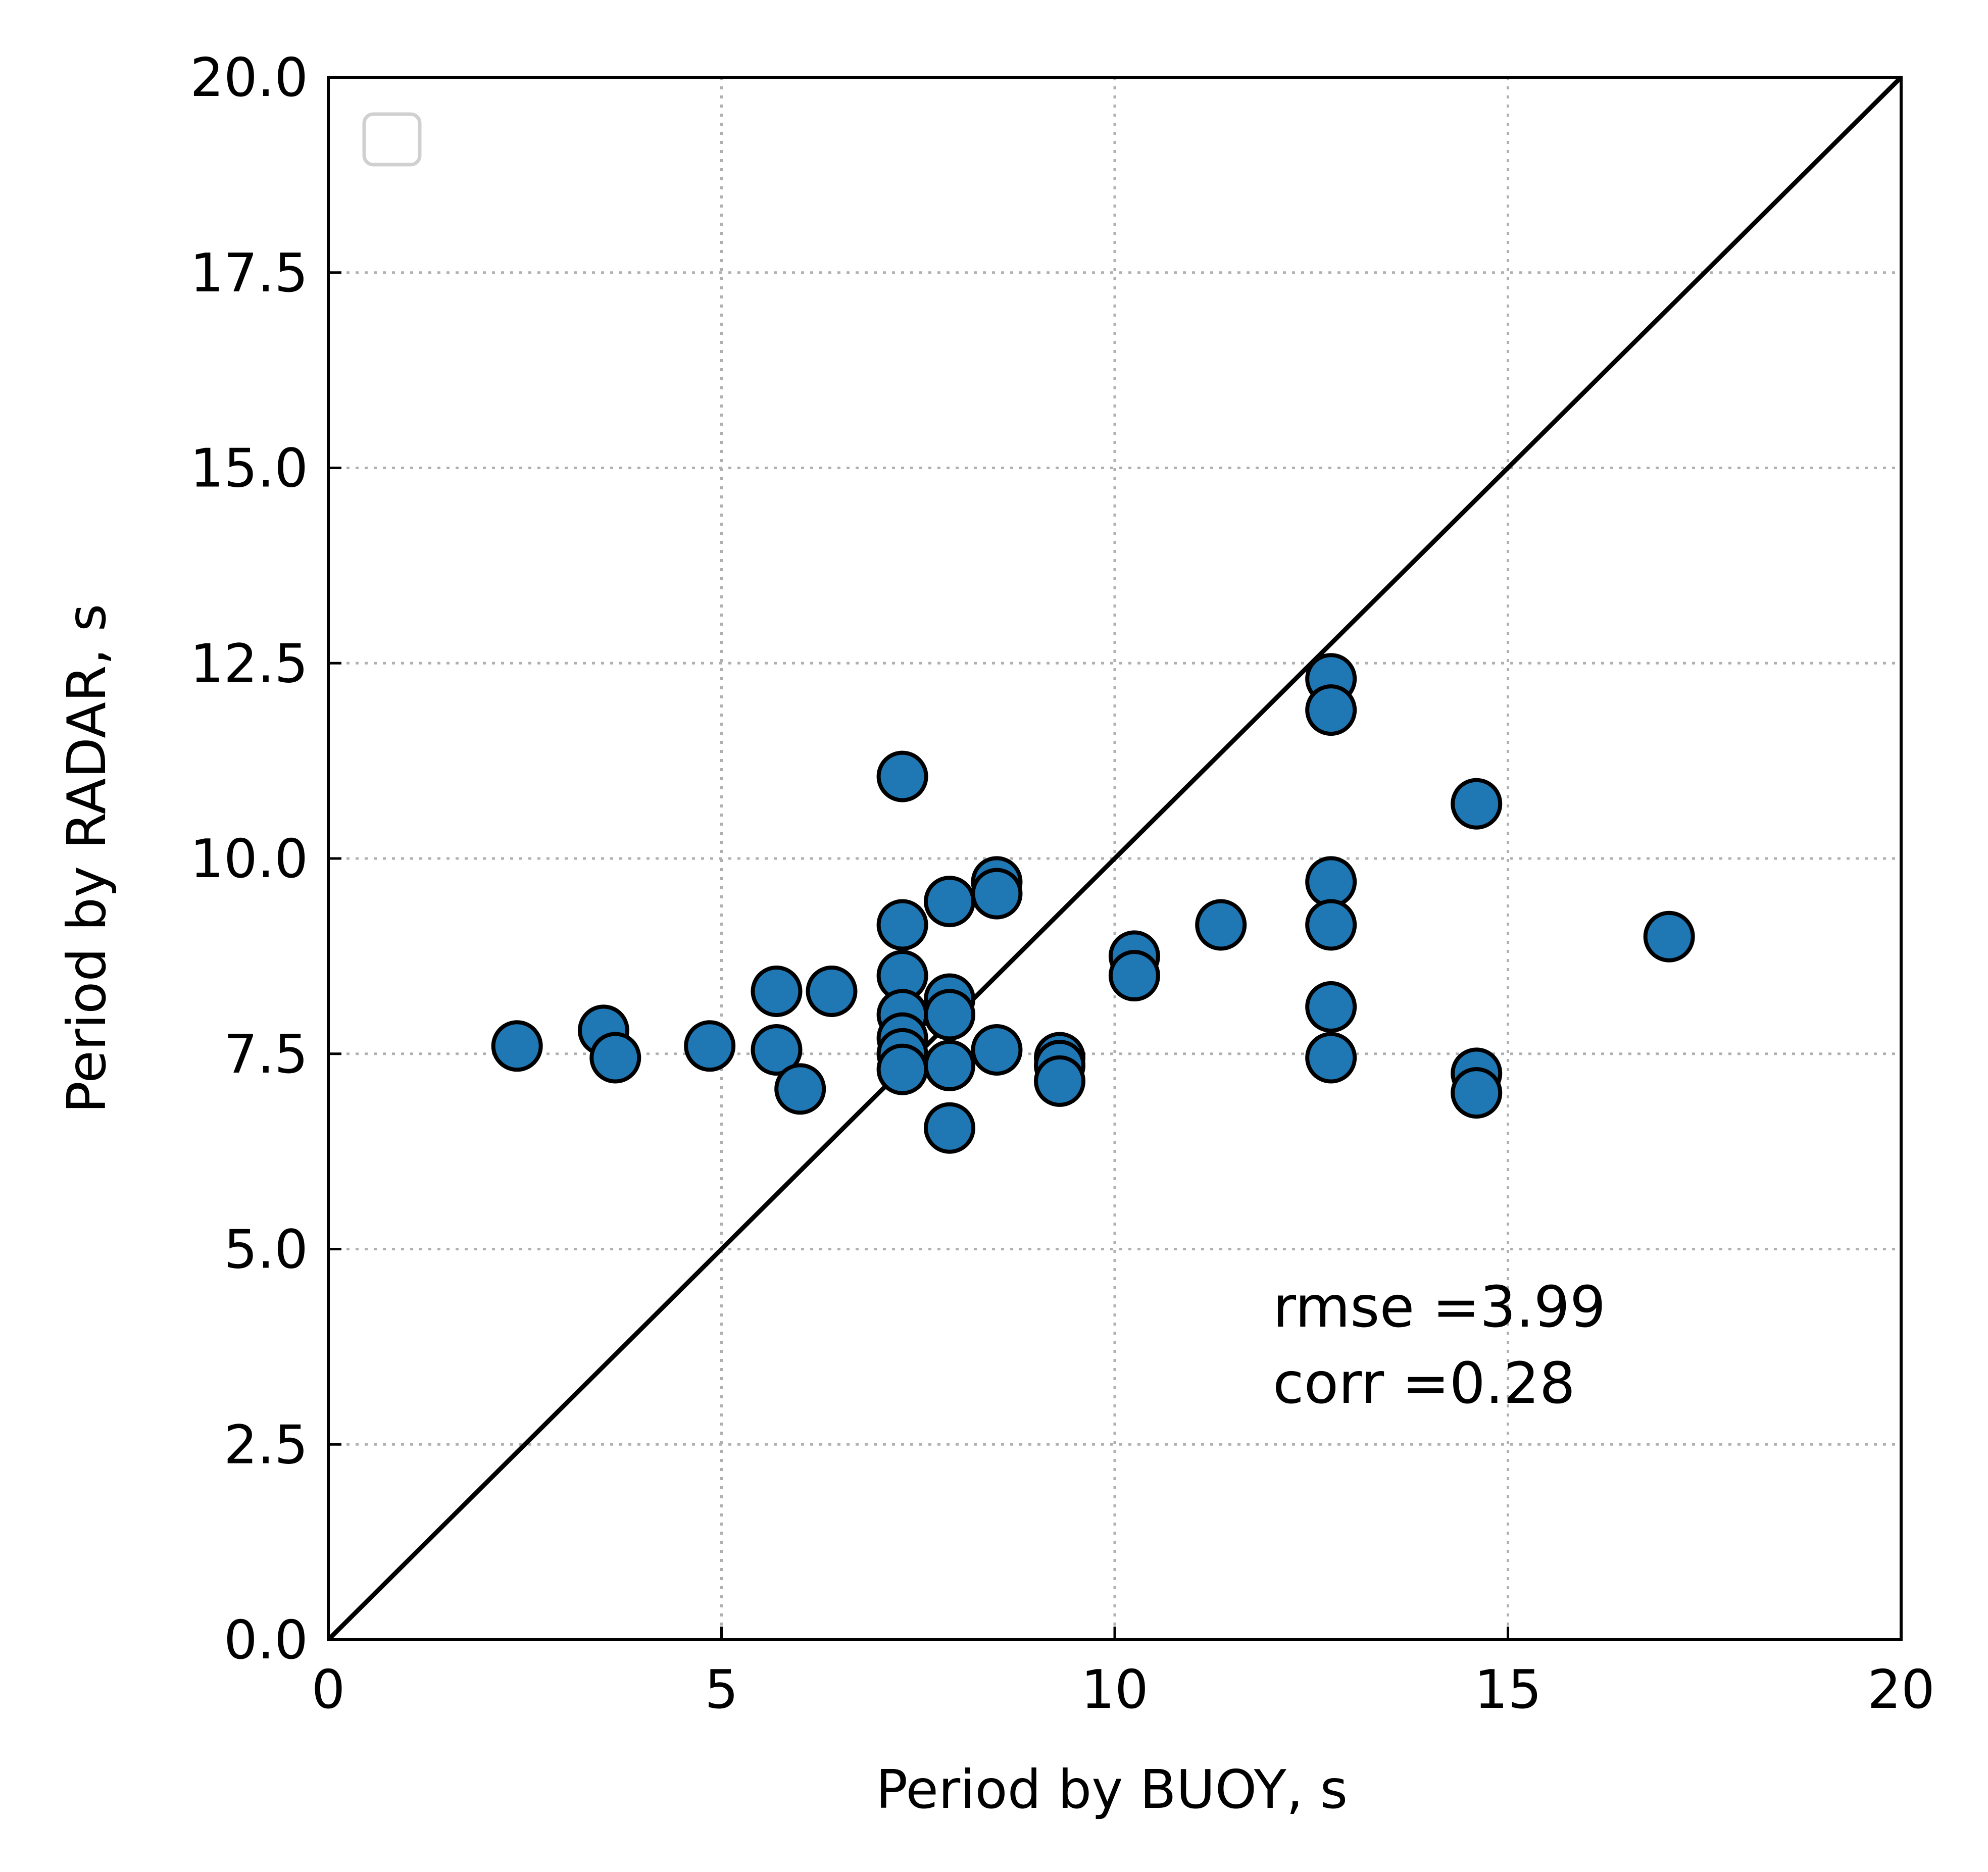  I want to click on y-tick-label: 5.0, so click(266, 1250).